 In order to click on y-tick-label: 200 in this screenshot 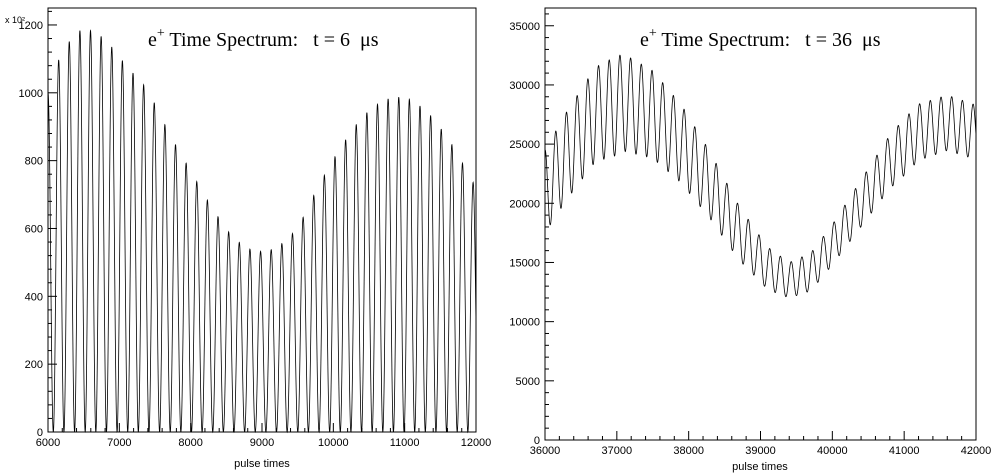, I will do `click(34, 365)`.